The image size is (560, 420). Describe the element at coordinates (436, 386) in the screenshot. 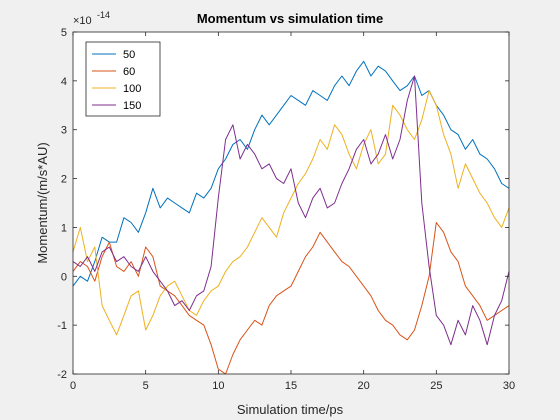

I see `x-tick-label: 25` at that location.